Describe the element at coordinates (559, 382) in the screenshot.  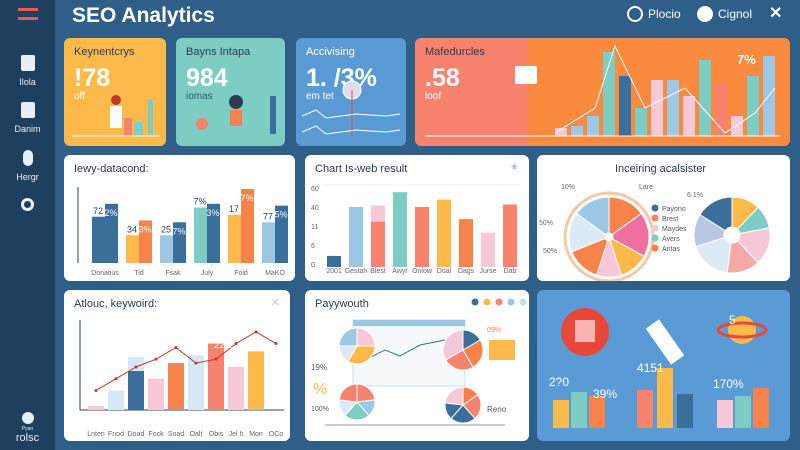
I see `illustration-label: 2?0` at that location.